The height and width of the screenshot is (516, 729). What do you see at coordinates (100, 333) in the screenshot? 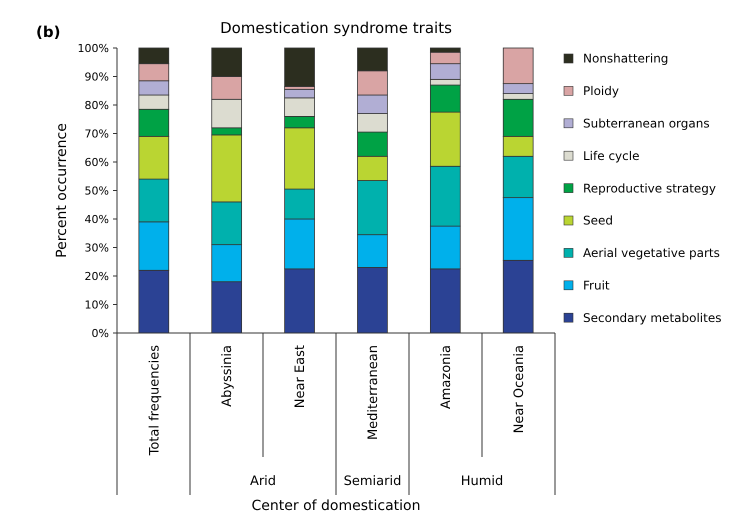
I see `y-tick-label: 0%` at bounding box center [100, 333].